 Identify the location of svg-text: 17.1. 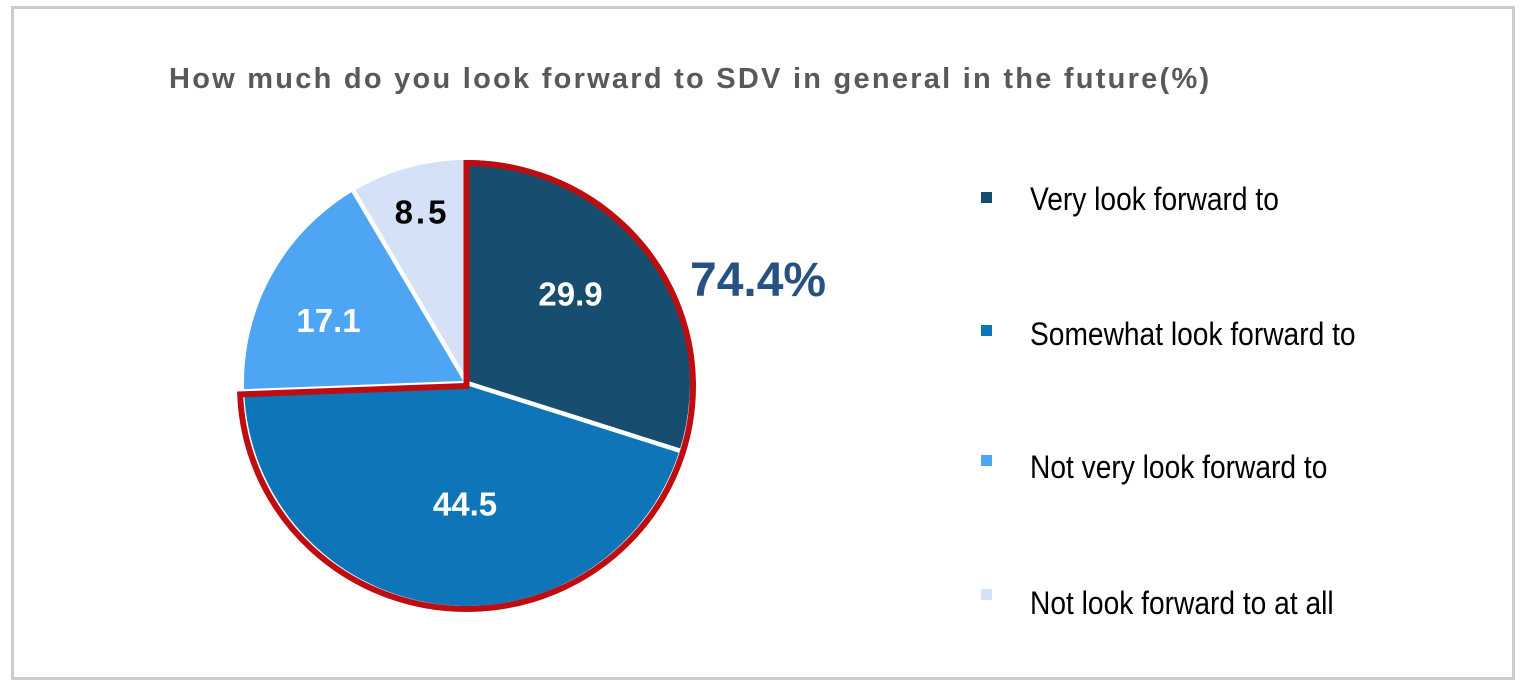
(328, 320).